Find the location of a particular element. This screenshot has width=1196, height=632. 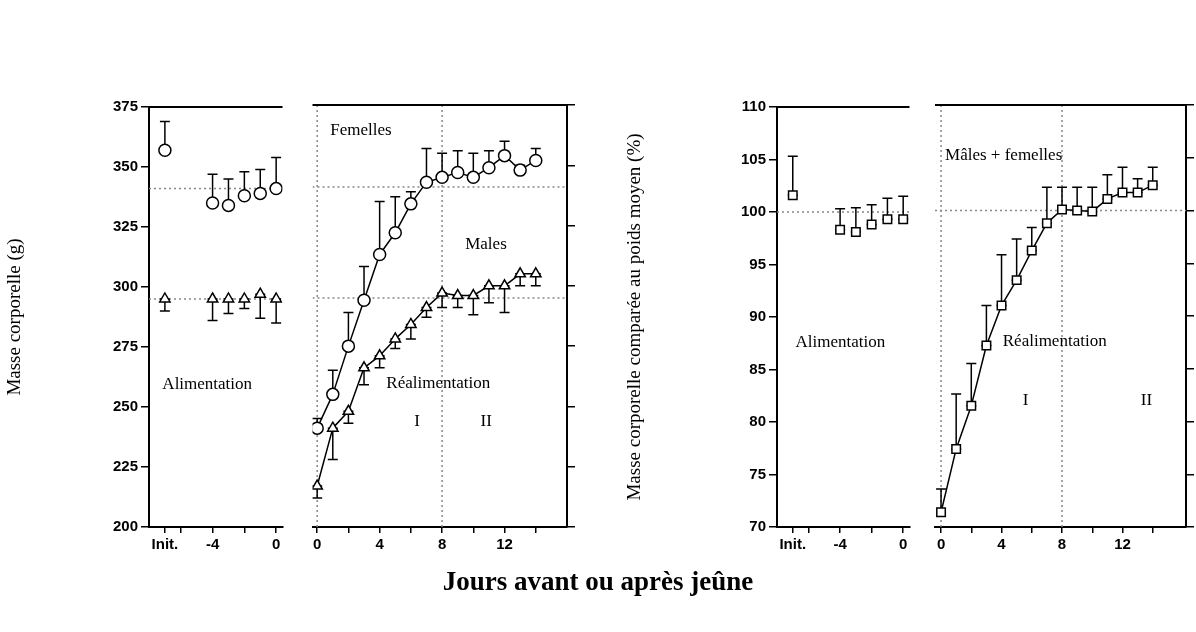

y-tick-label: 250 is located at coordinates (125, 406).